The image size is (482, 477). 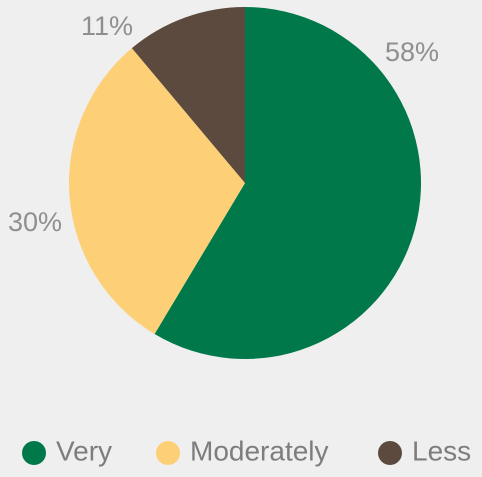 I want to click on legend-label: Very, so click(x=84, y=450).